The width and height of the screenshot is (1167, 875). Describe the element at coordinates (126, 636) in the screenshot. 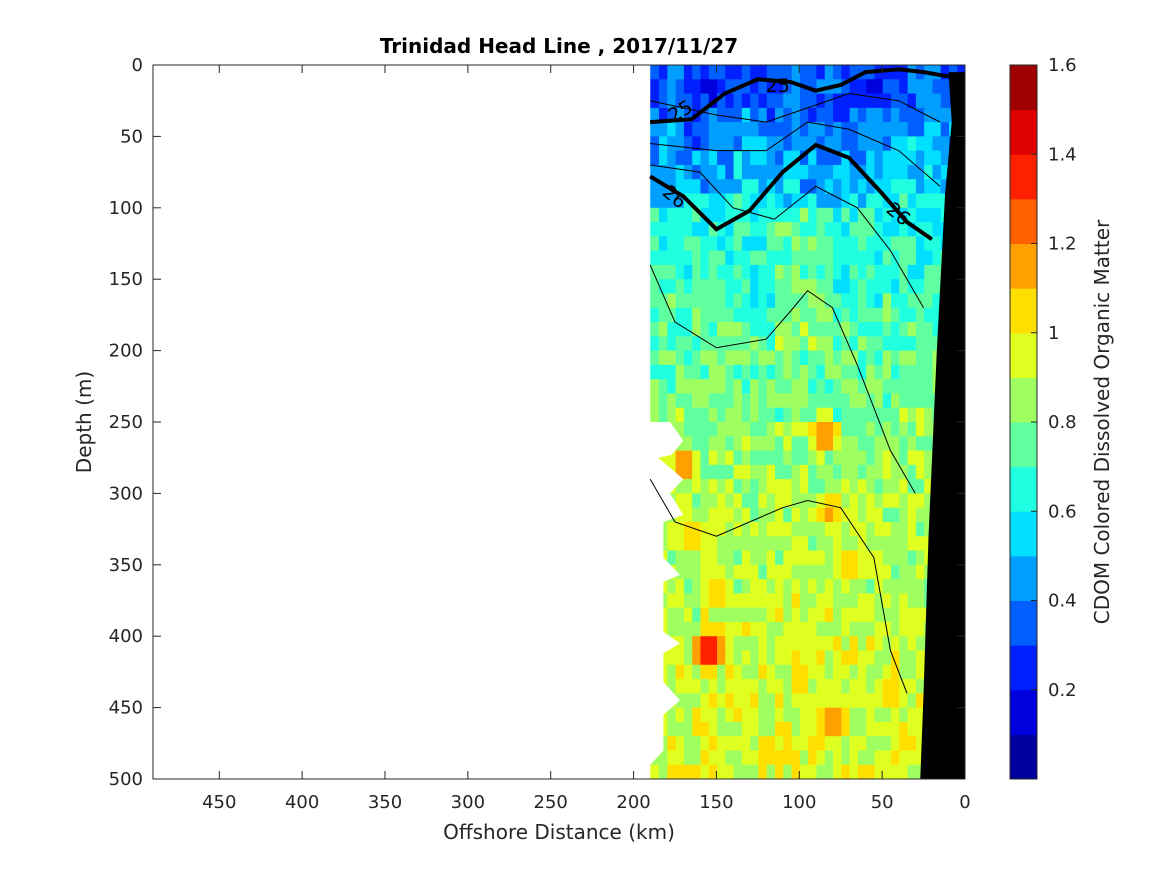

I see `y-tick-label: 400` at that location.